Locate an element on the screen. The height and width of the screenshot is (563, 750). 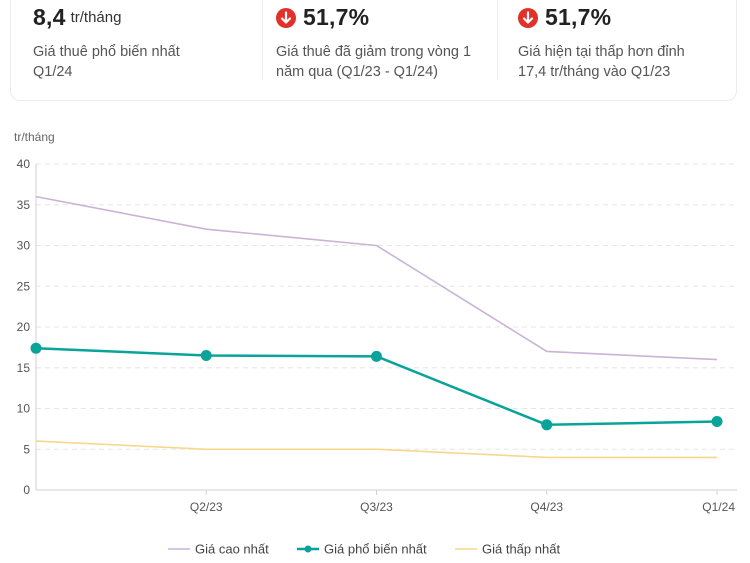
legend-label: Giá thấp nhất is located at coordinates (521, 549).